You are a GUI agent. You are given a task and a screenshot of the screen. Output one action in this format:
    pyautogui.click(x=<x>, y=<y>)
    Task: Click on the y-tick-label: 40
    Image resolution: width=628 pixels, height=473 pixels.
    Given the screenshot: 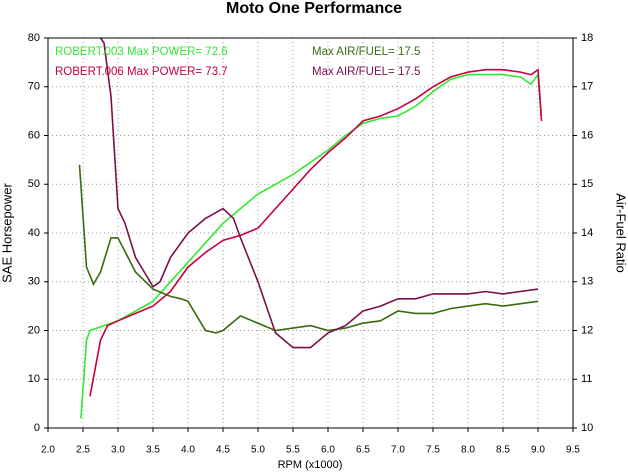 What is the action you would take?
    pyautogui.click(x=34, y=233)
    